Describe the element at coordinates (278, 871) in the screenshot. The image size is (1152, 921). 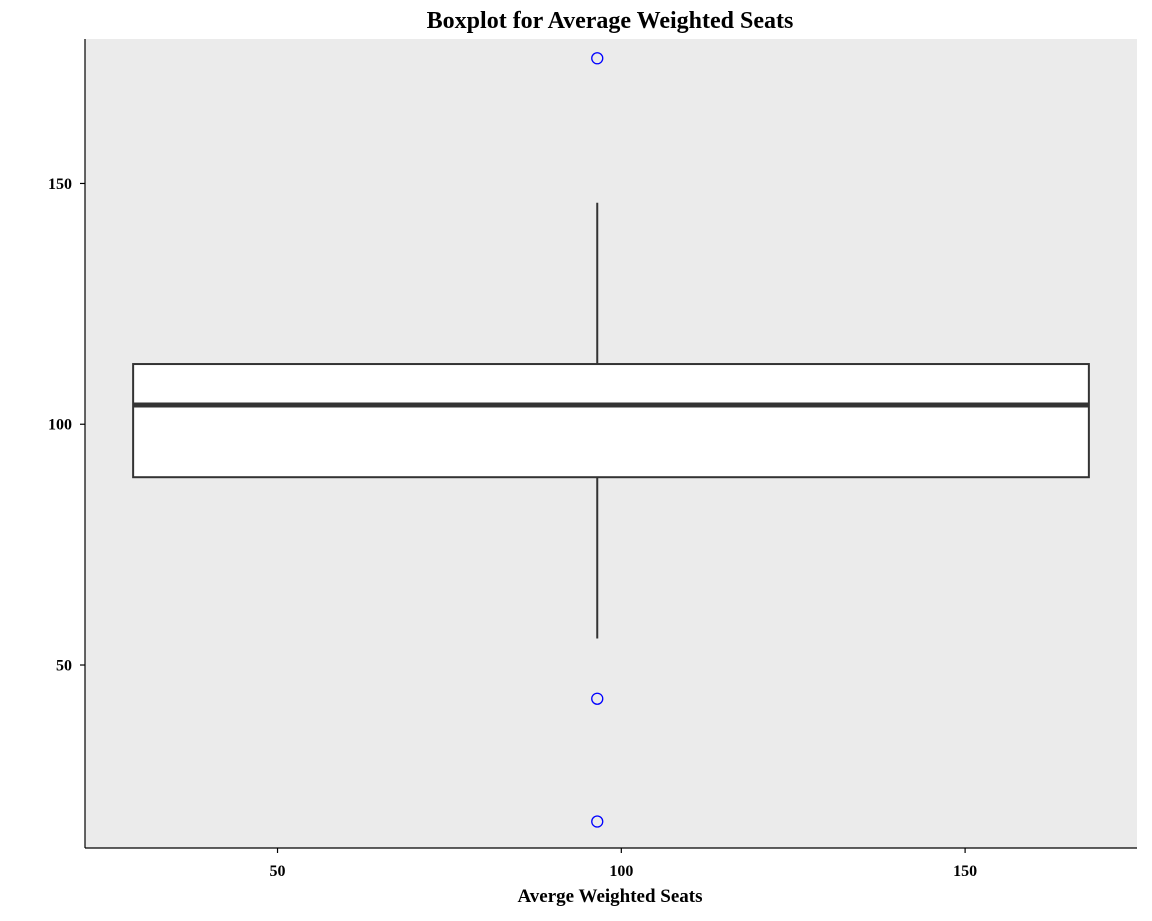
I see `x-tick-label: 50` at that location.